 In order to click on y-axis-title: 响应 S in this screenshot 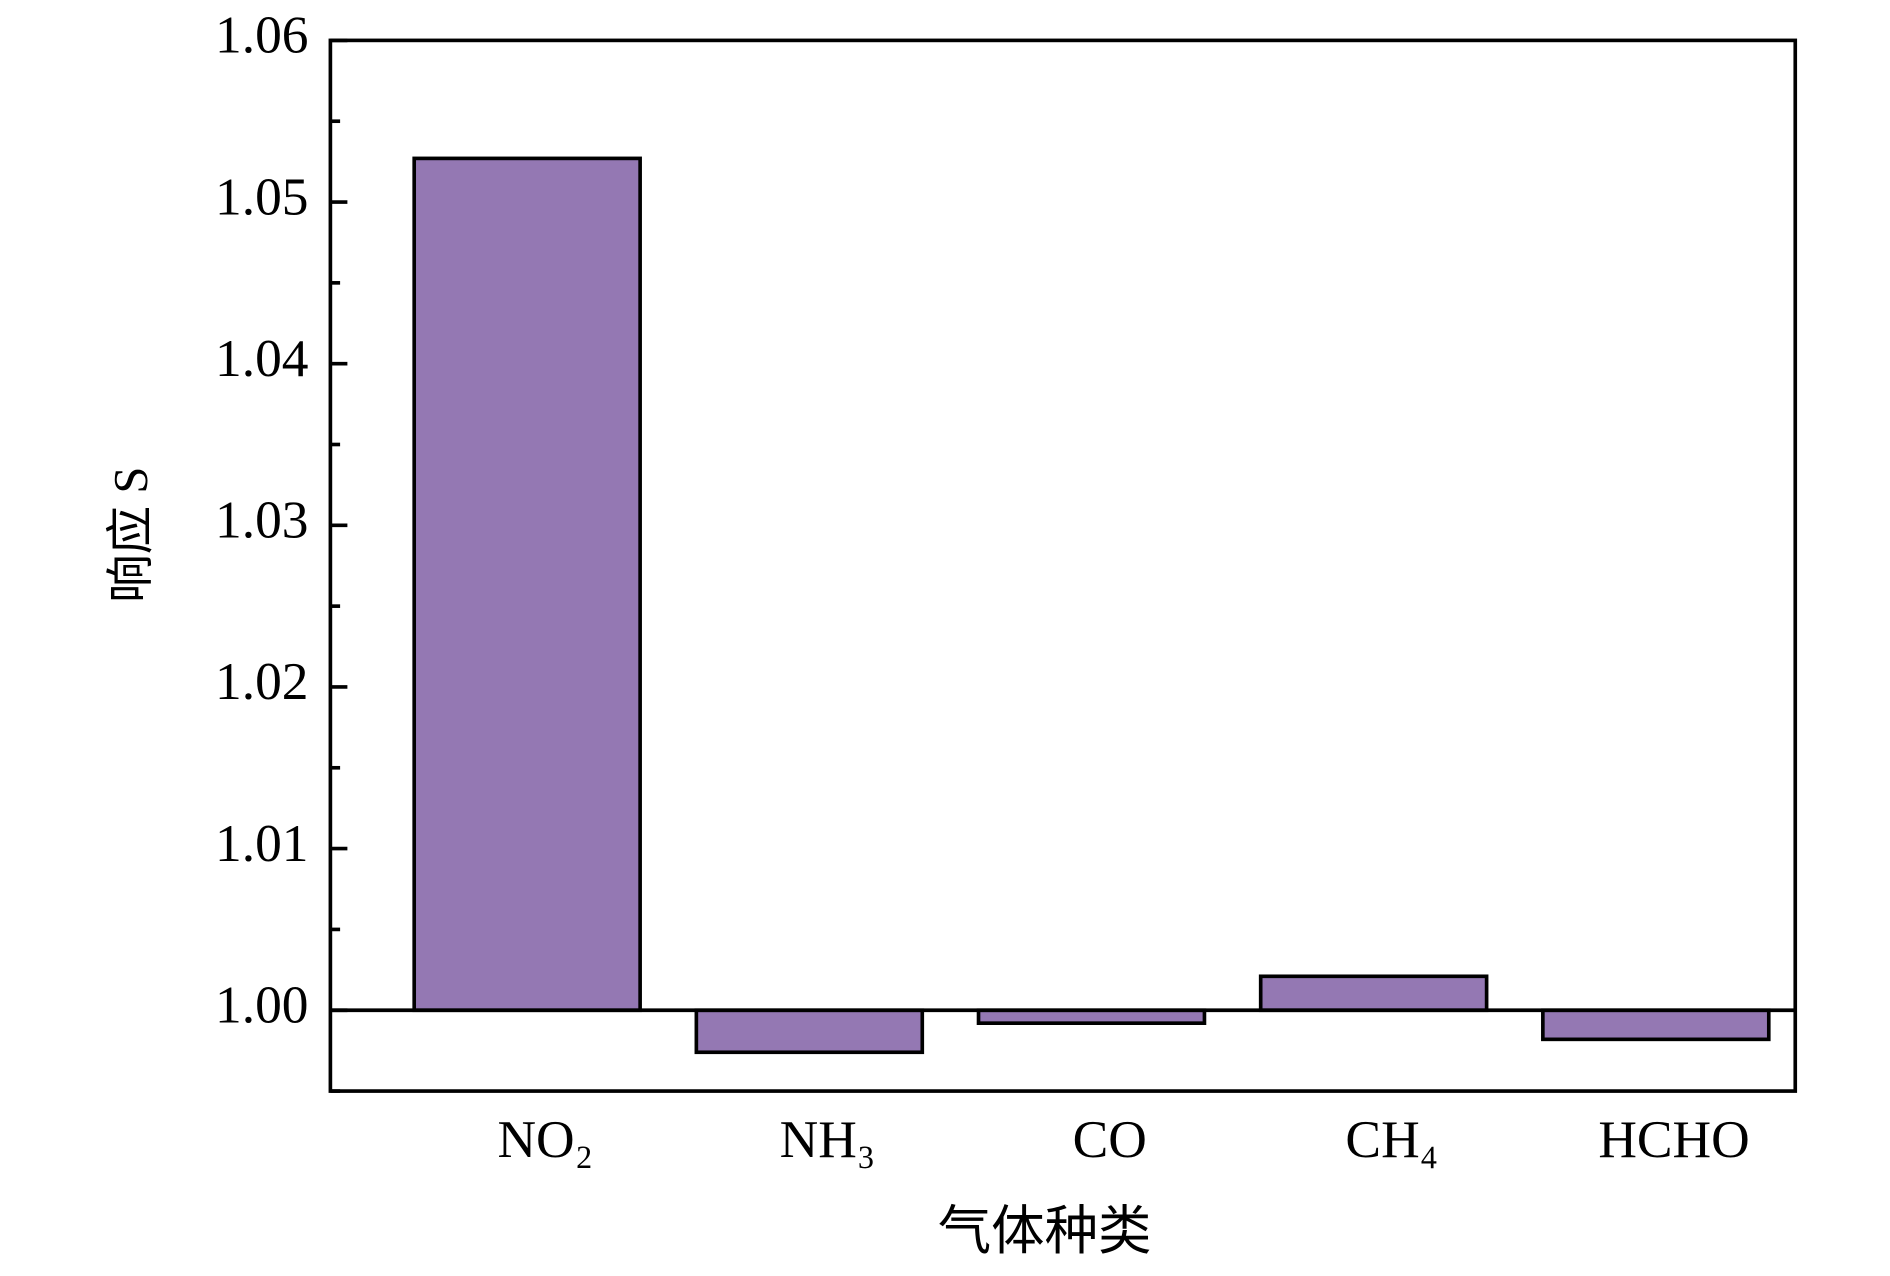, I will do `click(131, 535)`.